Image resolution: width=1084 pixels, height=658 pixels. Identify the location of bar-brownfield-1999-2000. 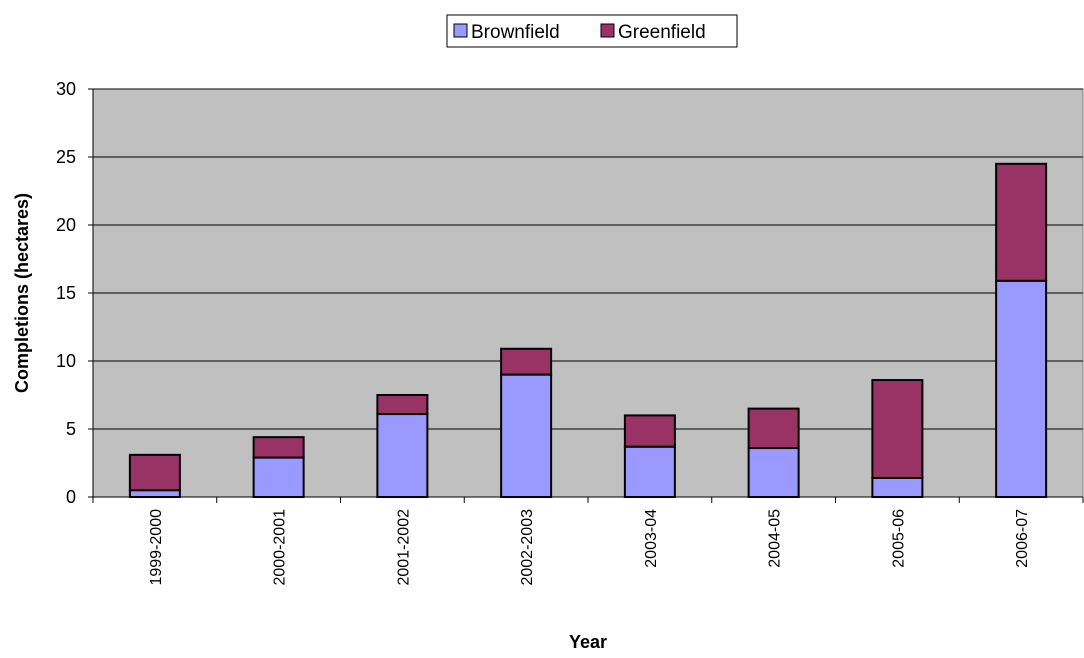
(154, 494).